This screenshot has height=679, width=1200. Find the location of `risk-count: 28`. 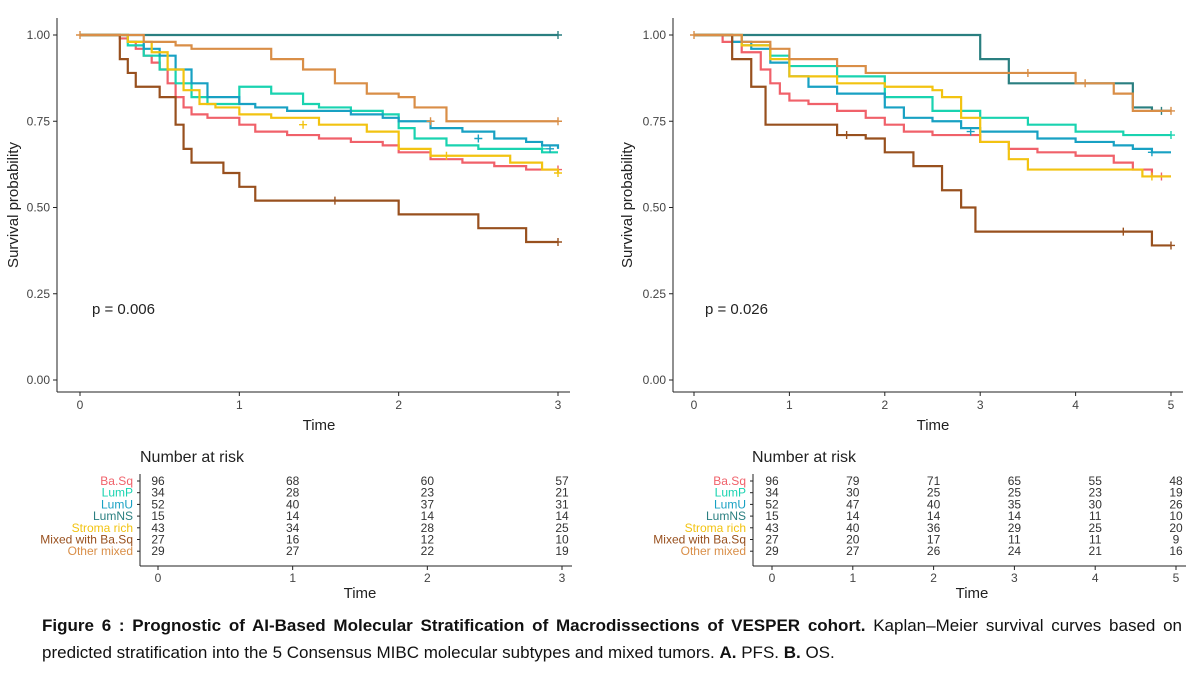

risk-count: 28 is located at coordinates (293, 493).